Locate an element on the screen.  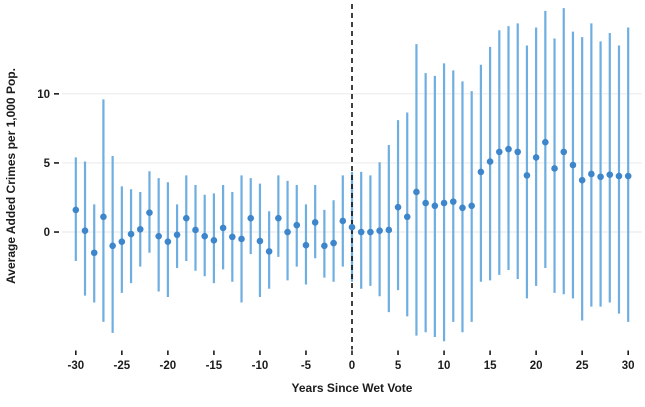
x-axis-title: Years Since Wet Vote is located at coordinates (352, 388).